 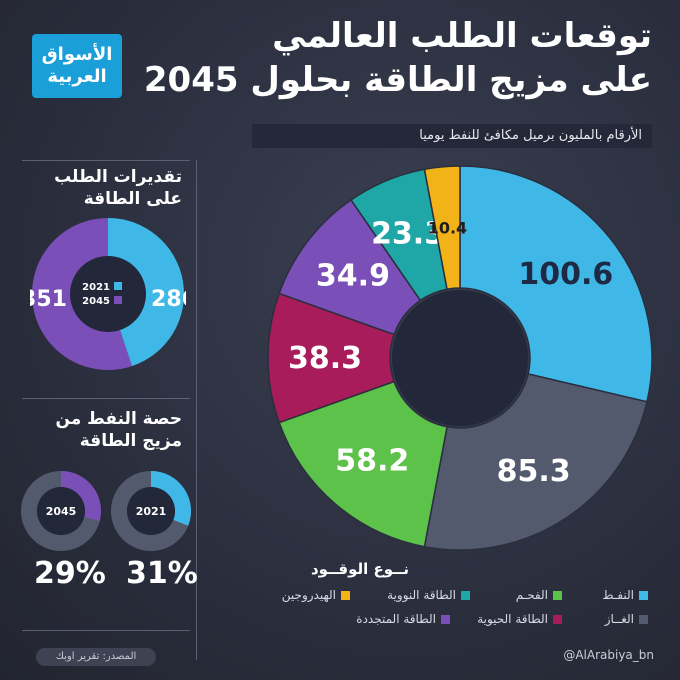 I want to click on legend-item-nuclear: الطاقة النووية, so click(x=428, y=595).